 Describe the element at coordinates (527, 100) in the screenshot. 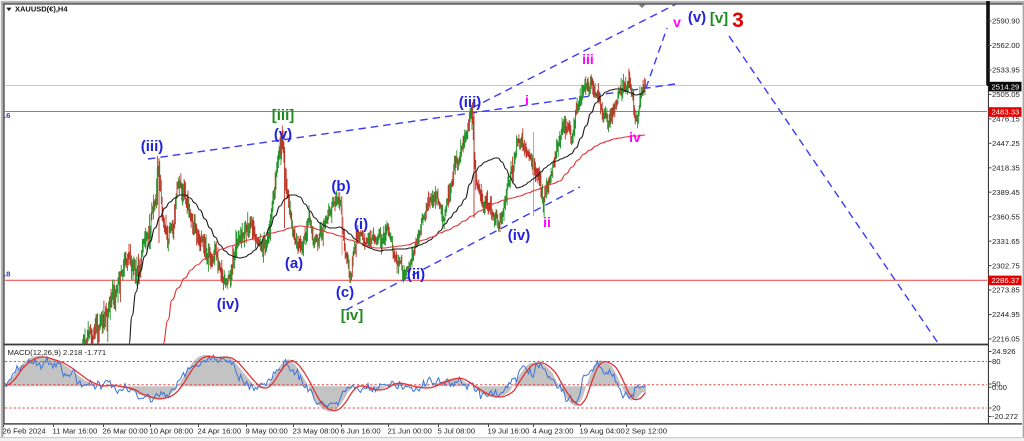

I see `svg-text: i` at that location.